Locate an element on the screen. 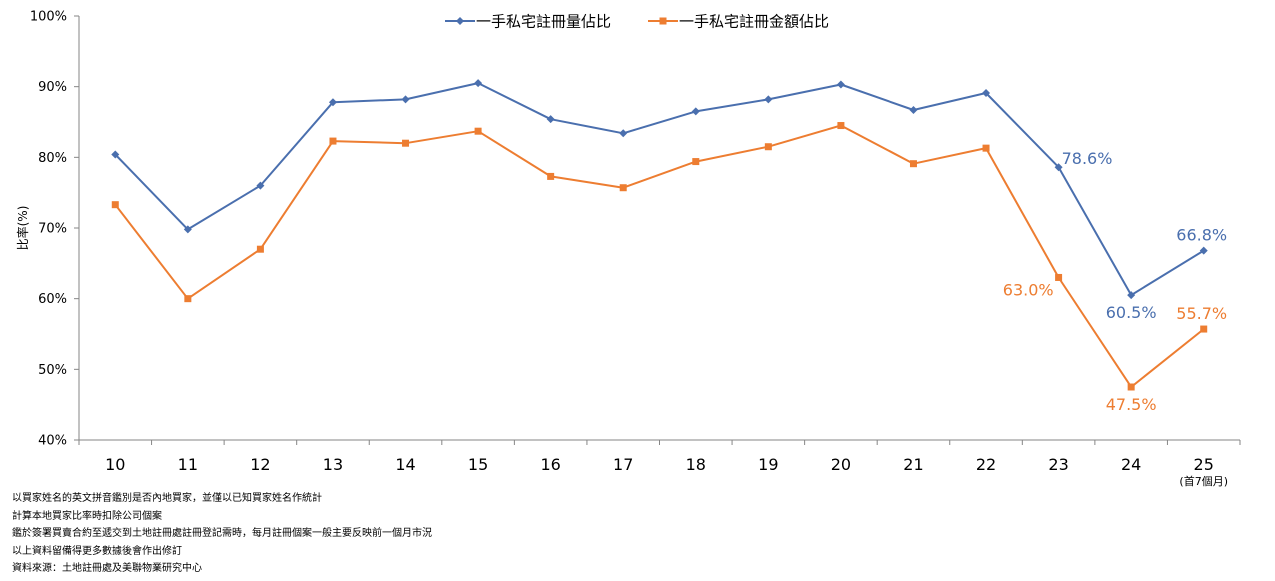 This screenshot has width=1275, height=581. y-axis-label: 比率(%) is located at coordinates (22, 228).